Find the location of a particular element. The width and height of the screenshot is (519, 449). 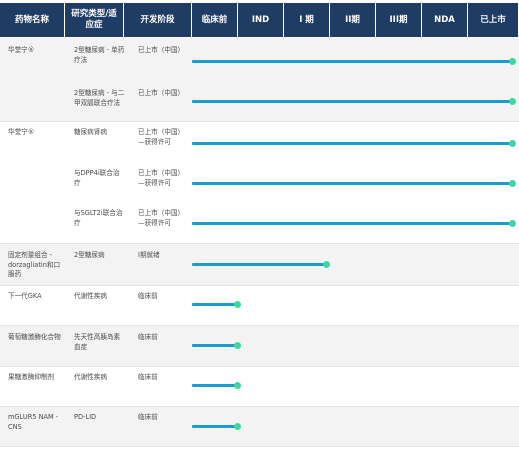

header-phase-ind: IND is located at coordinates (260, 20).